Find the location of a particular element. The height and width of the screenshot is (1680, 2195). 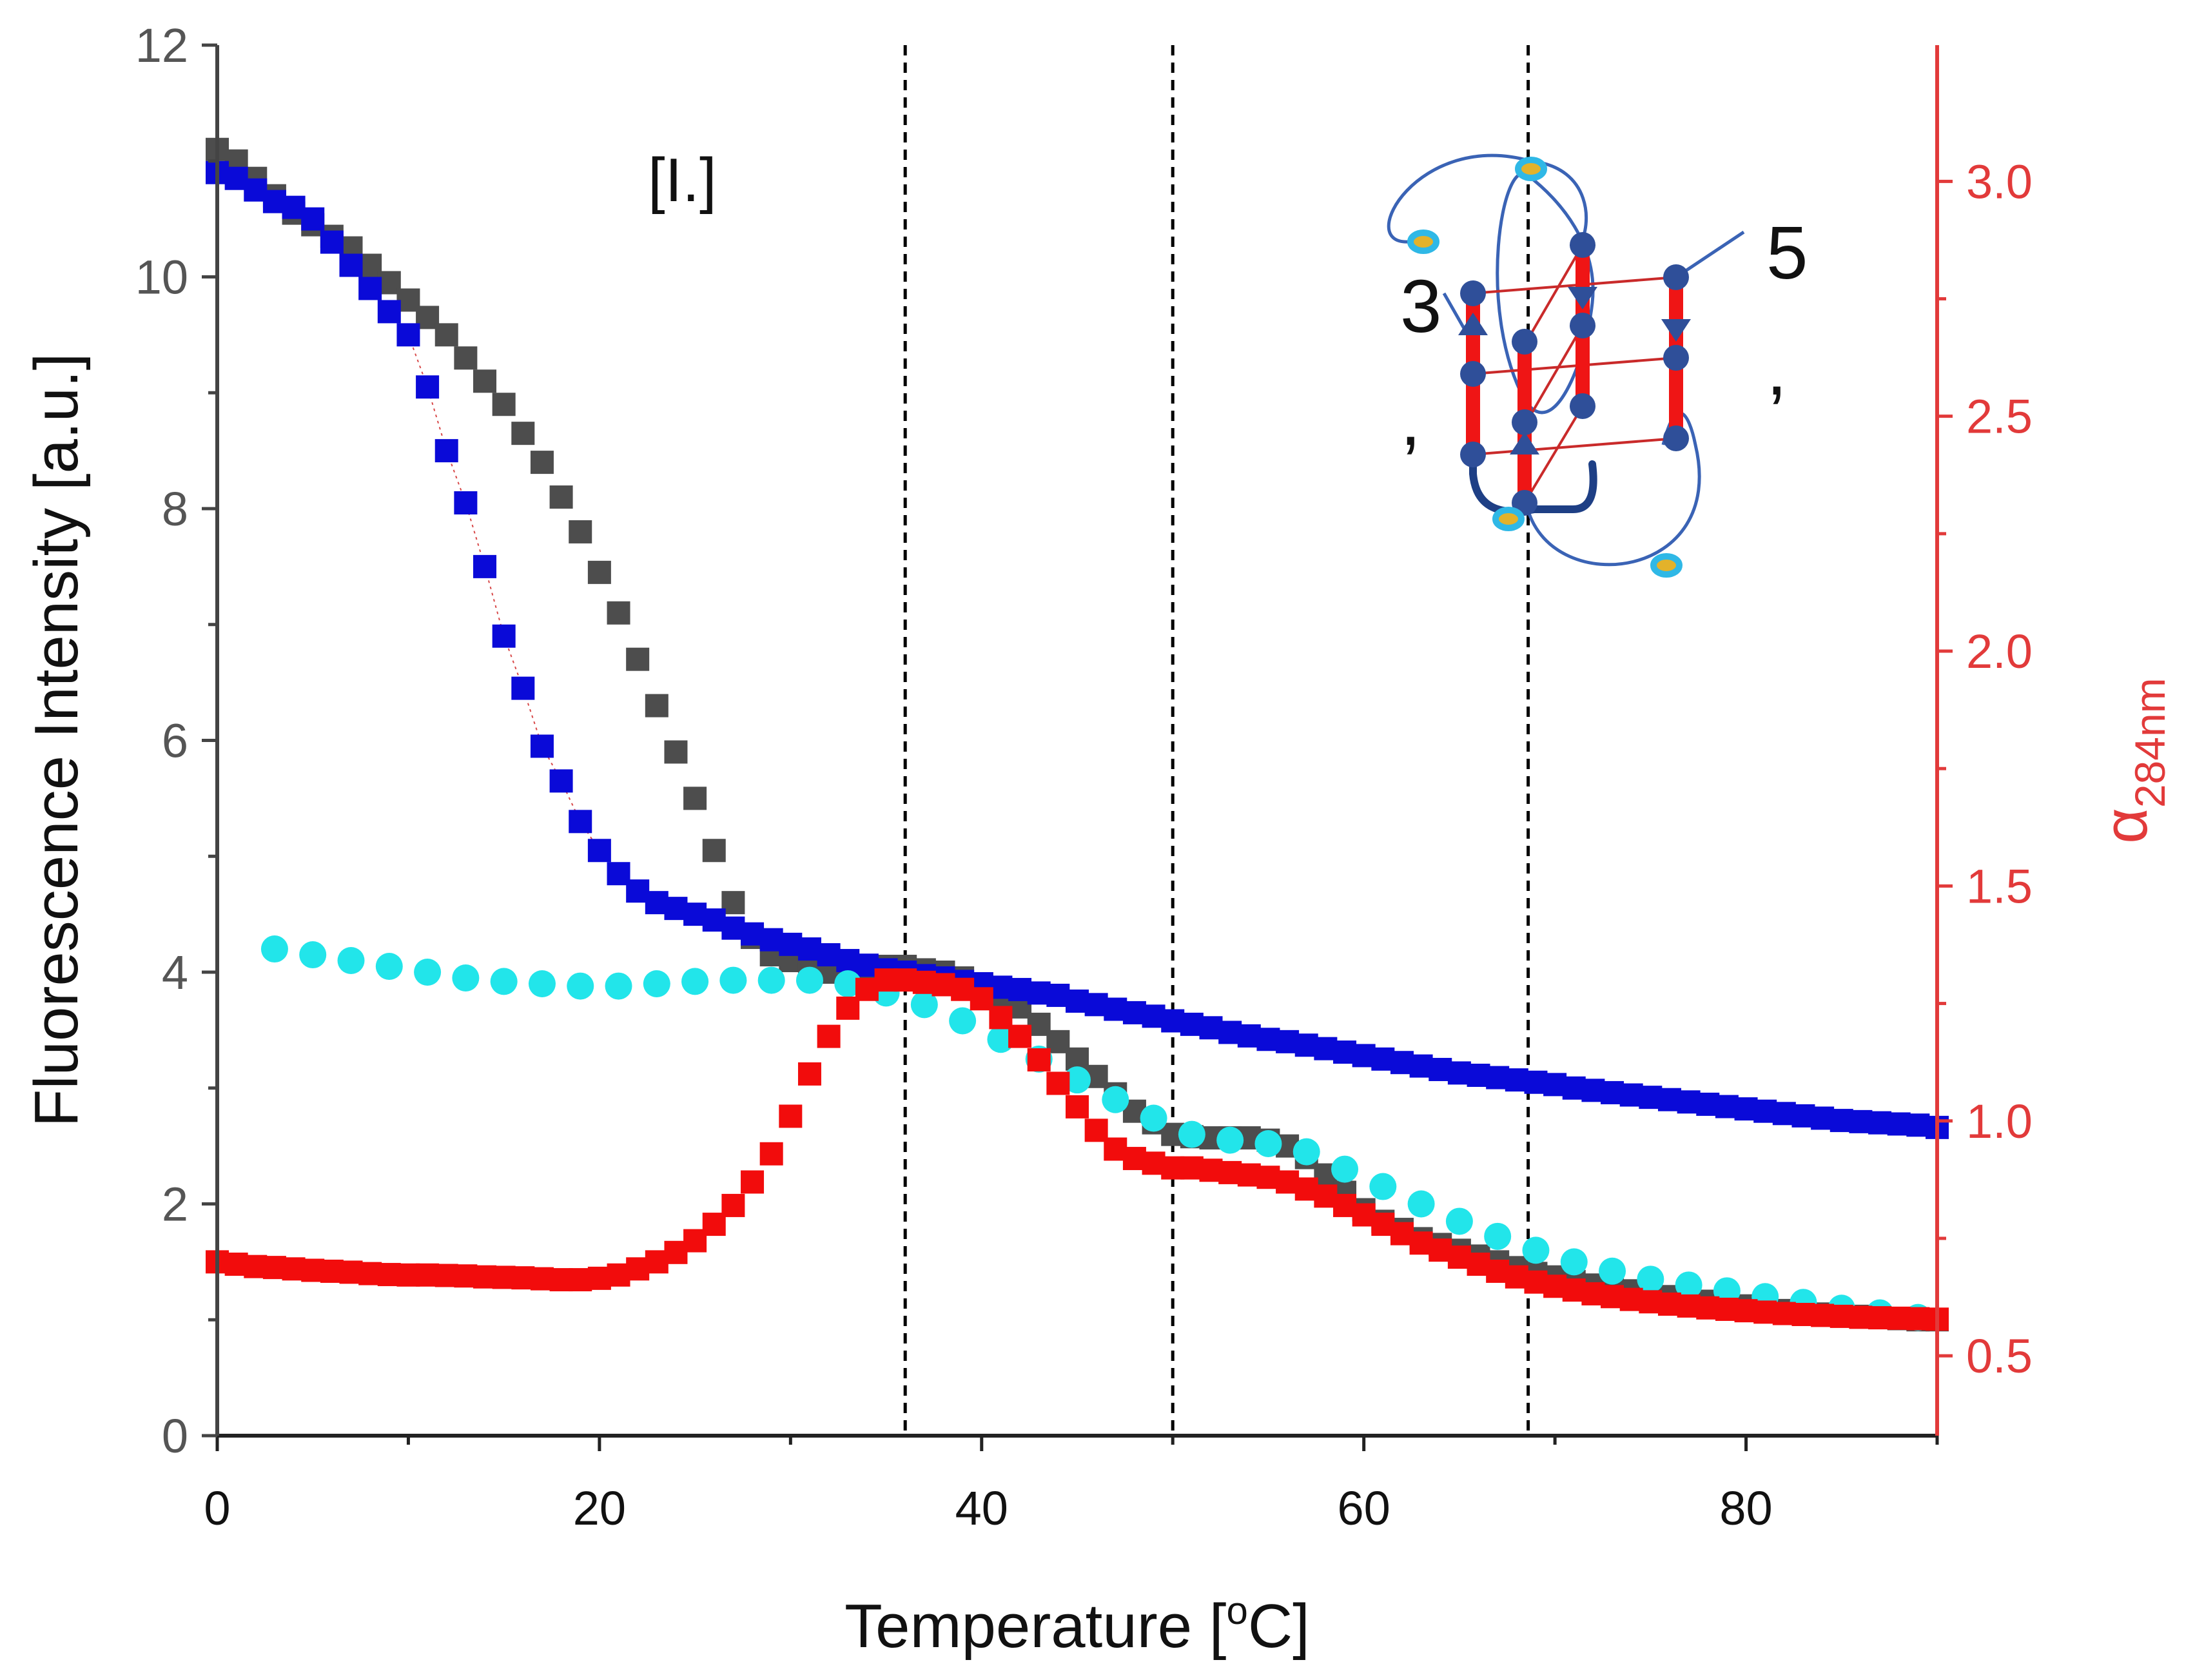

y2-ticks: 0.5 1.0 1.5 2.0 2.5 3.0 is located at coordinates (1985, 769).